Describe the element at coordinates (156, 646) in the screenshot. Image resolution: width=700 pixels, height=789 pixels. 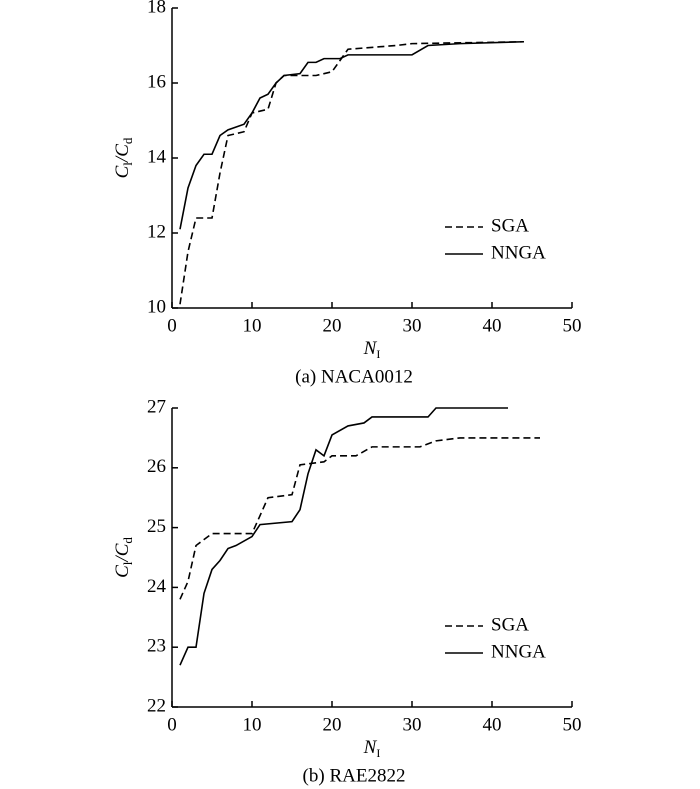
I see `y-tick-label: 23` at that location.